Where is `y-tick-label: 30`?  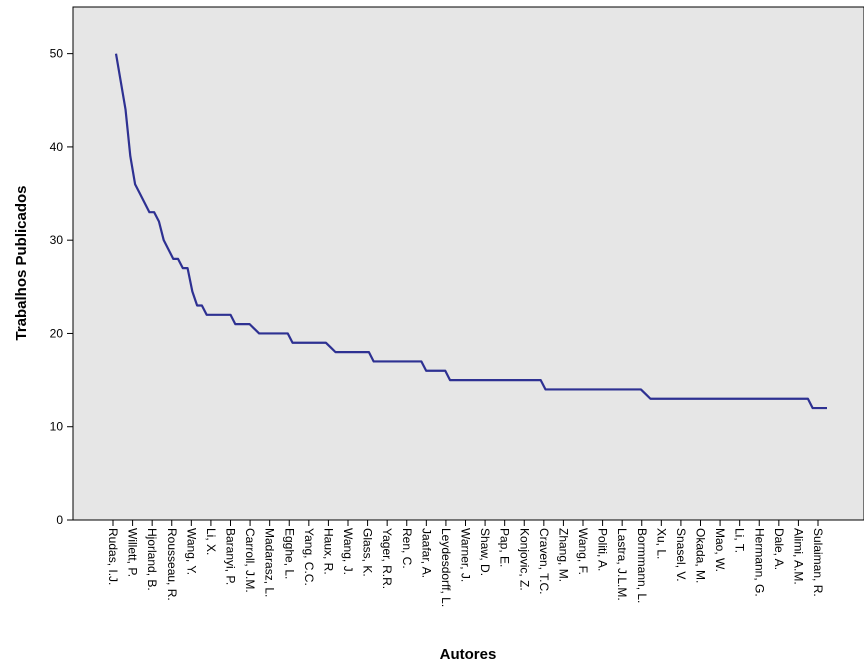
y-tick-label: 30 is located at coordinates (57, 240).